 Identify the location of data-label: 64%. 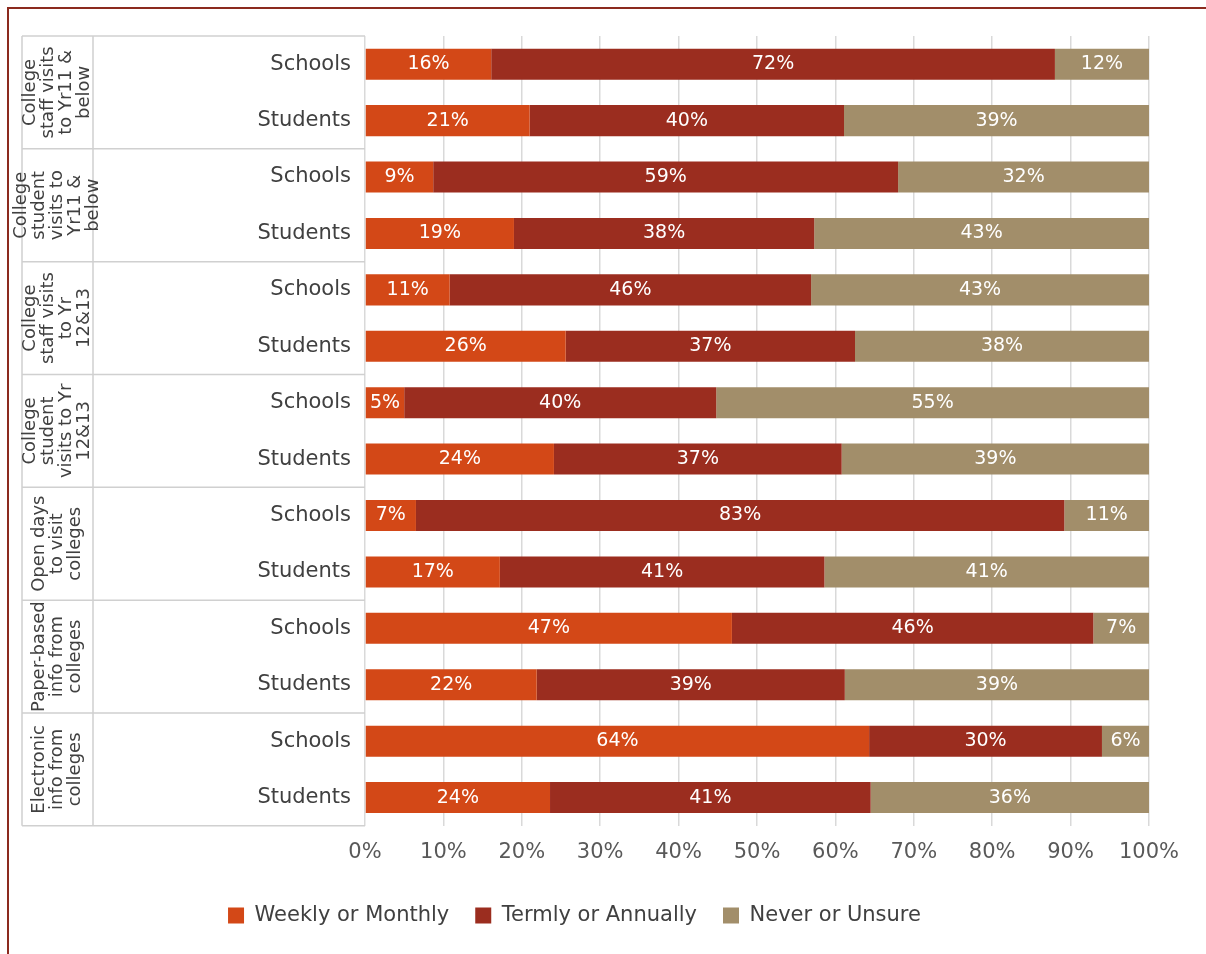
(617, 739).